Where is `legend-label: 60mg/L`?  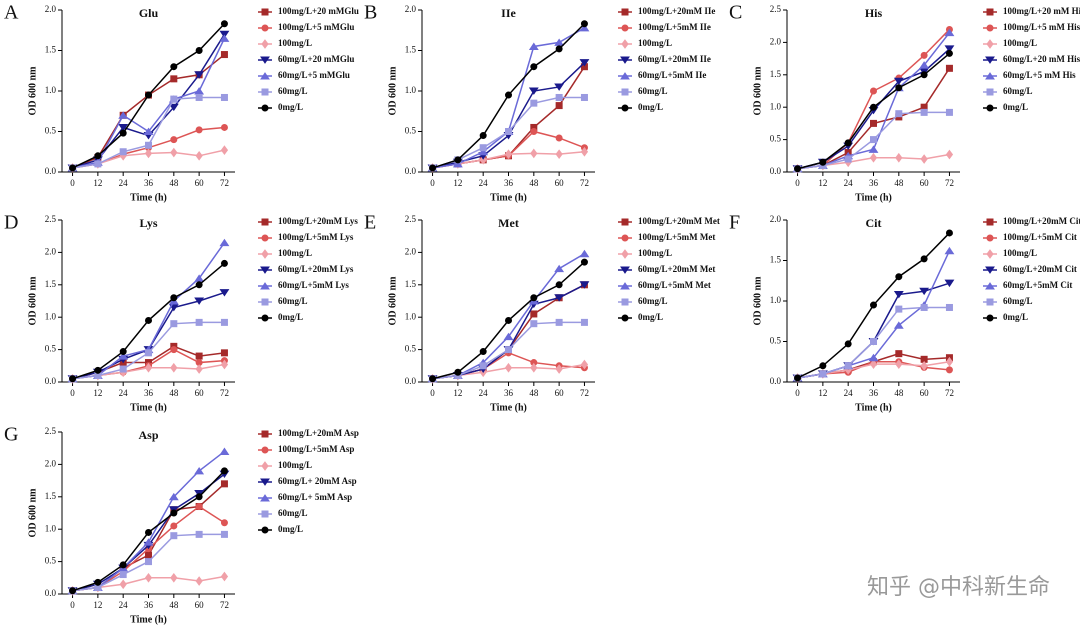
legend-label: 60mg/L is located at coordinates (293, 513).